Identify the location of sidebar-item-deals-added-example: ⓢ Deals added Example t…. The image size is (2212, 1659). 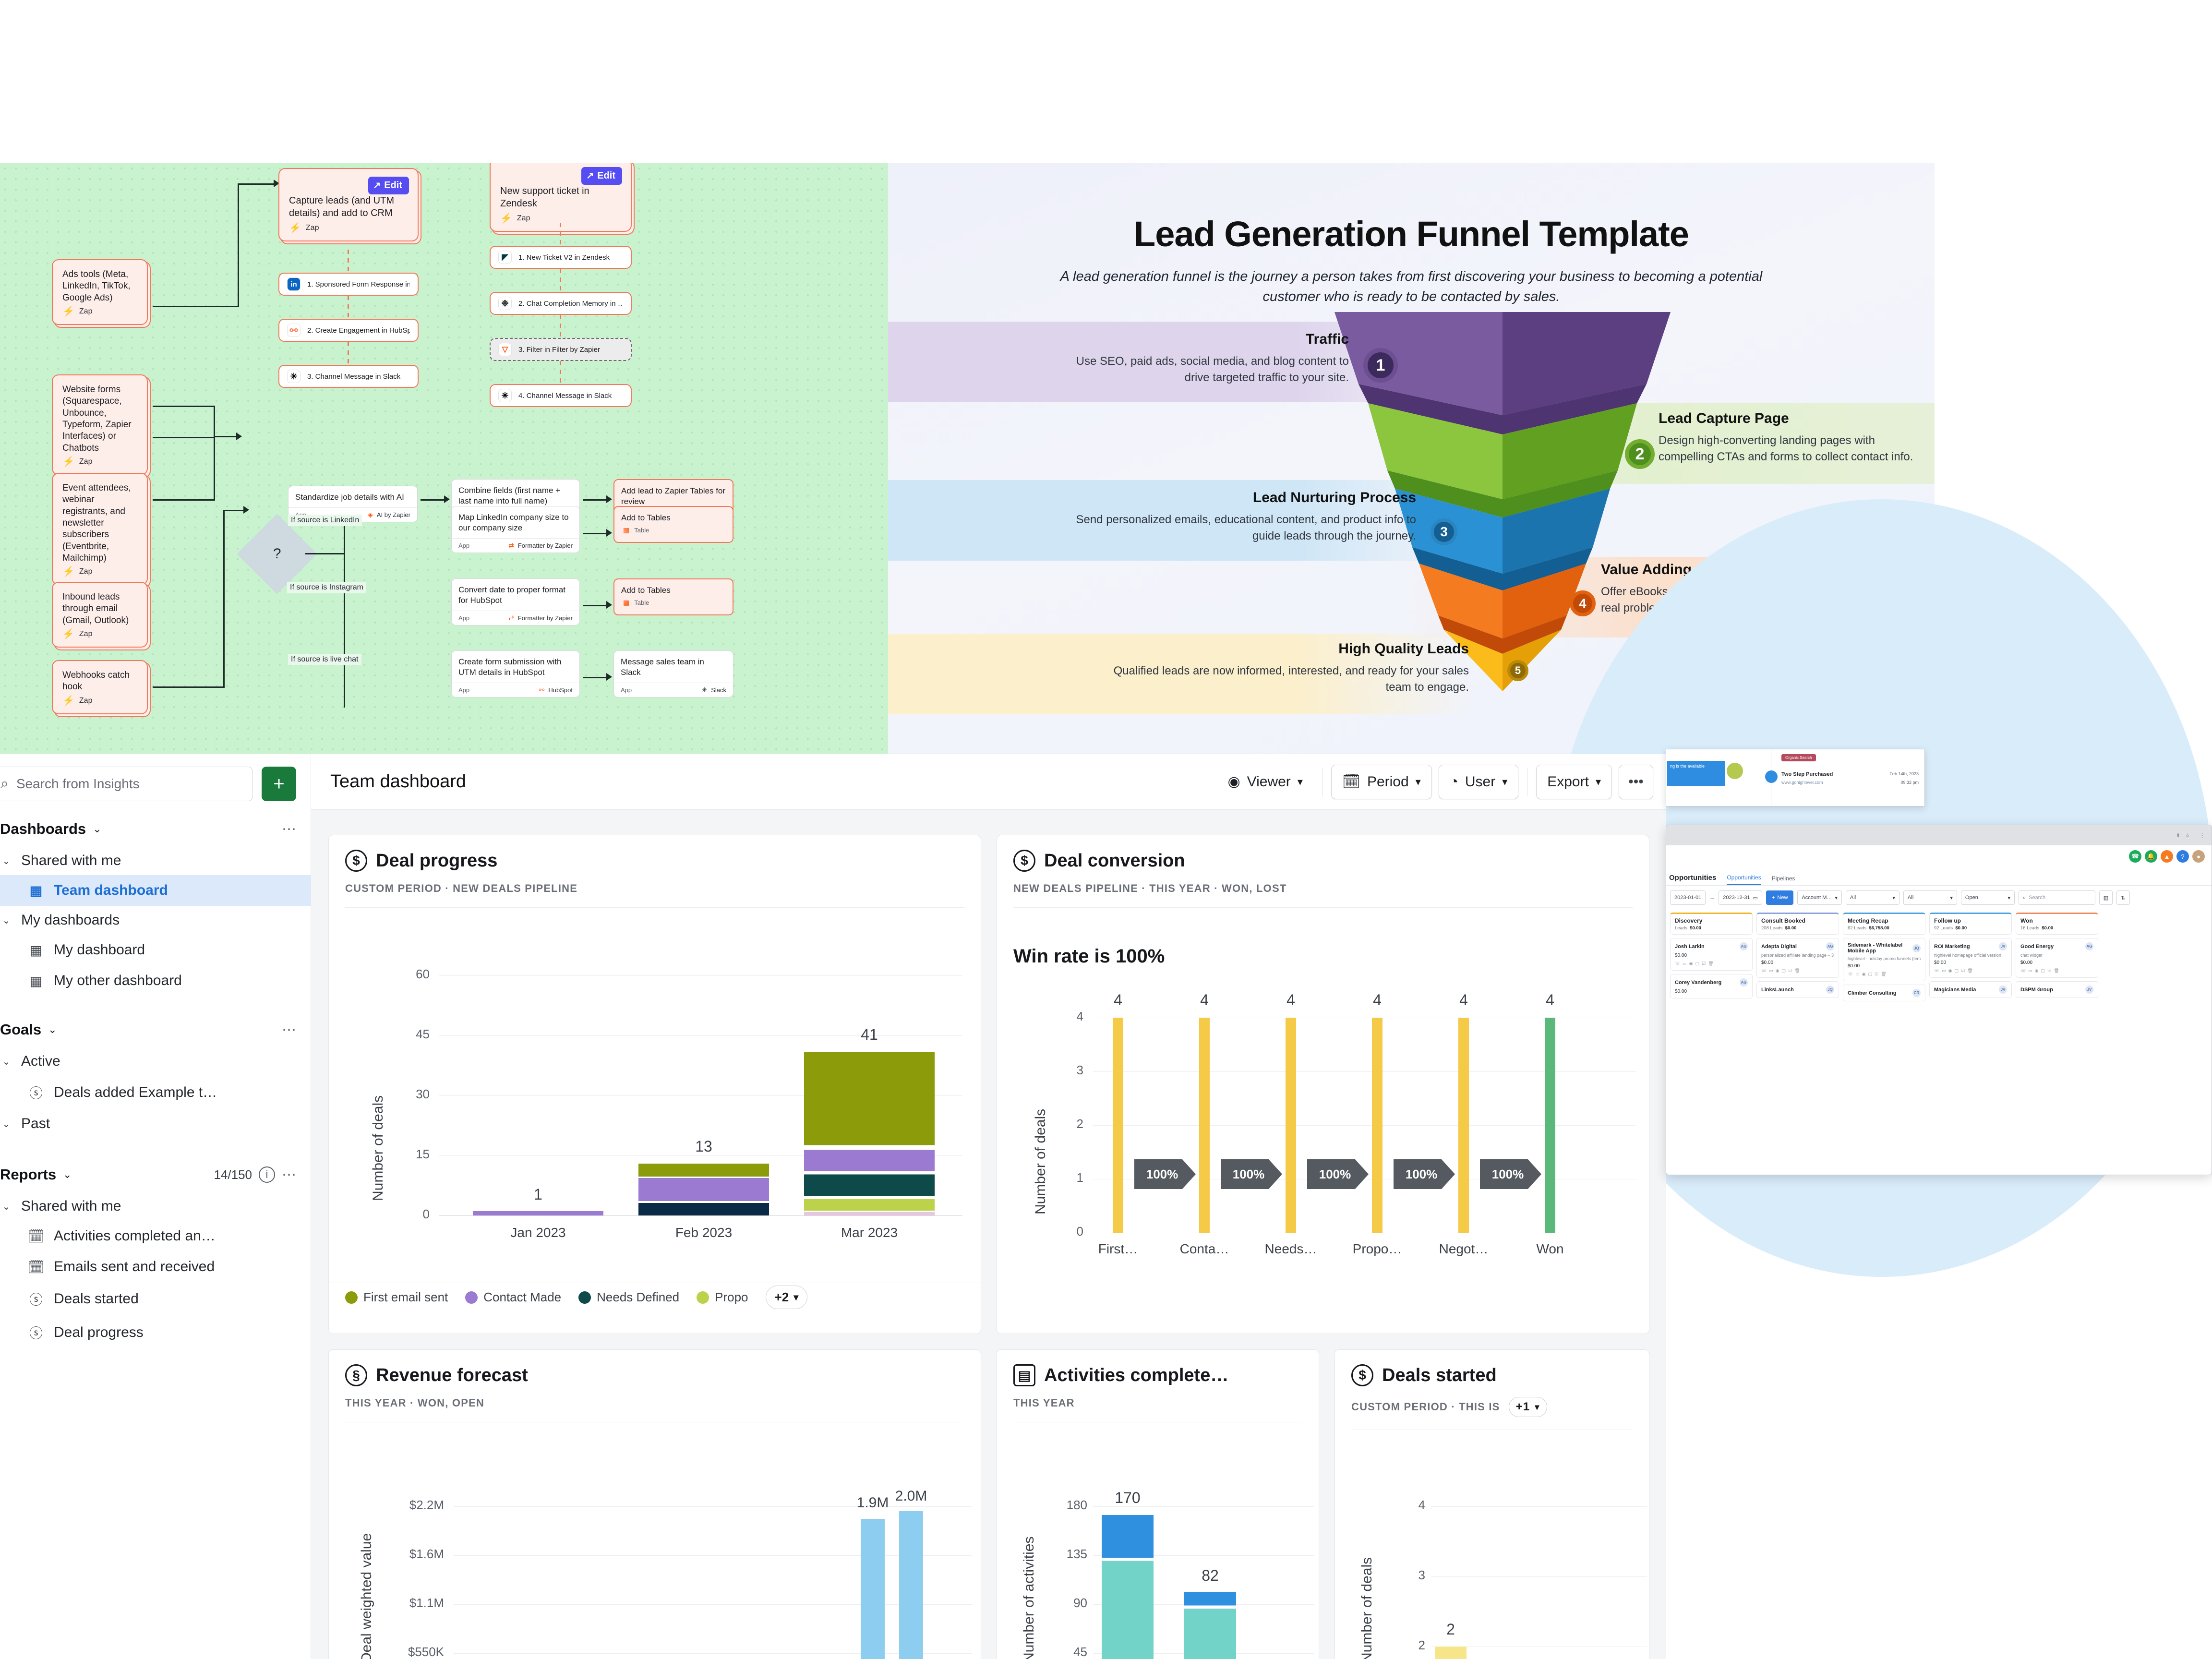
(155, 1092).